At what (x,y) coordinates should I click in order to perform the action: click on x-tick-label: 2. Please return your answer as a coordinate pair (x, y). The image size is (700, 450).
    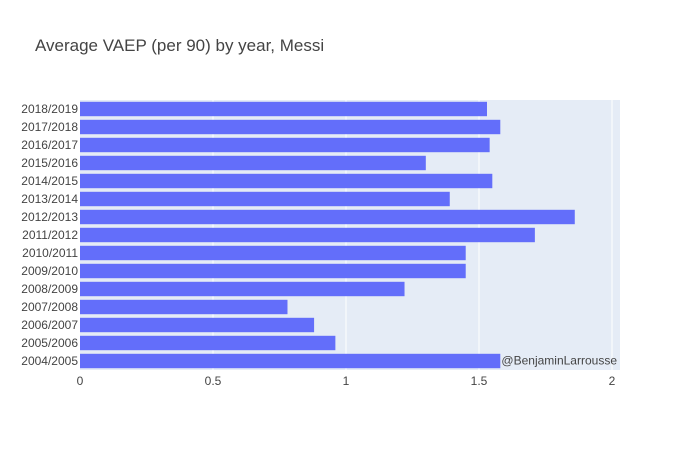
    Looking at the image, I should click on (612, 381).